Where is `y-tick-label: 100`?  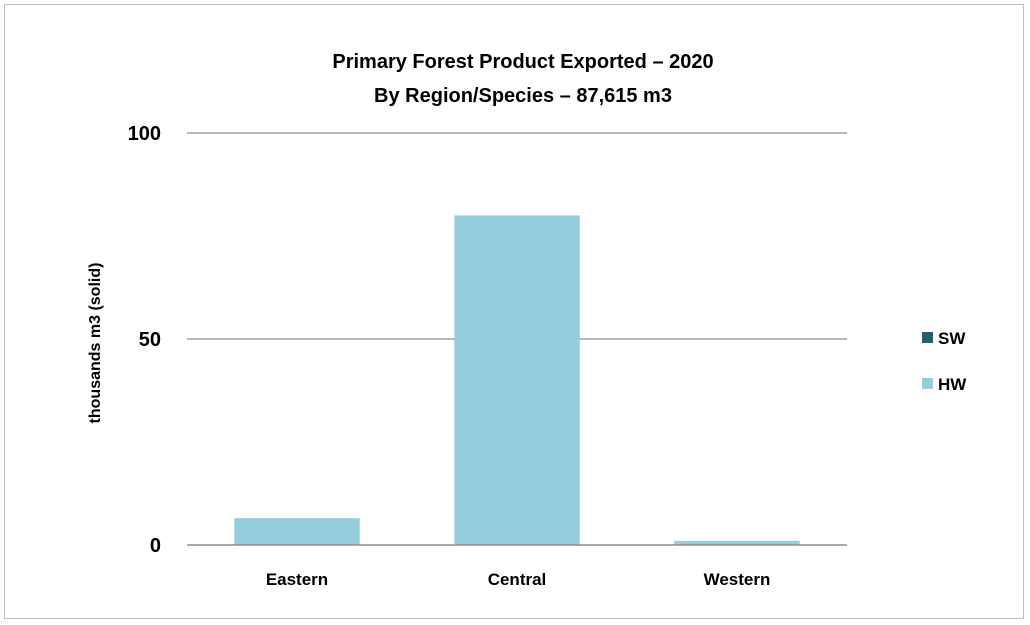 y-tick-label: 100 is located at coordinates (144, 134).